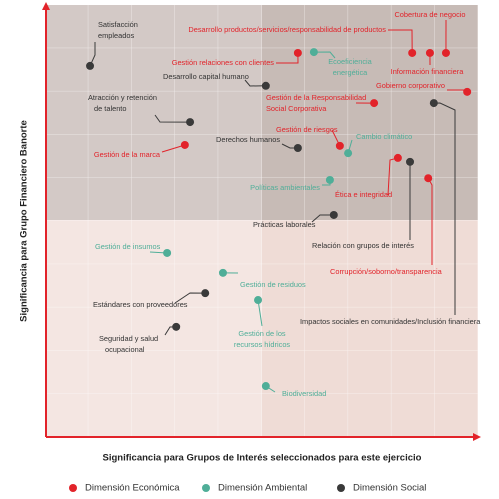 This screenshot has width=499, height=499. I want to click on label-line: Gestión de insumos, so click(128, 246).